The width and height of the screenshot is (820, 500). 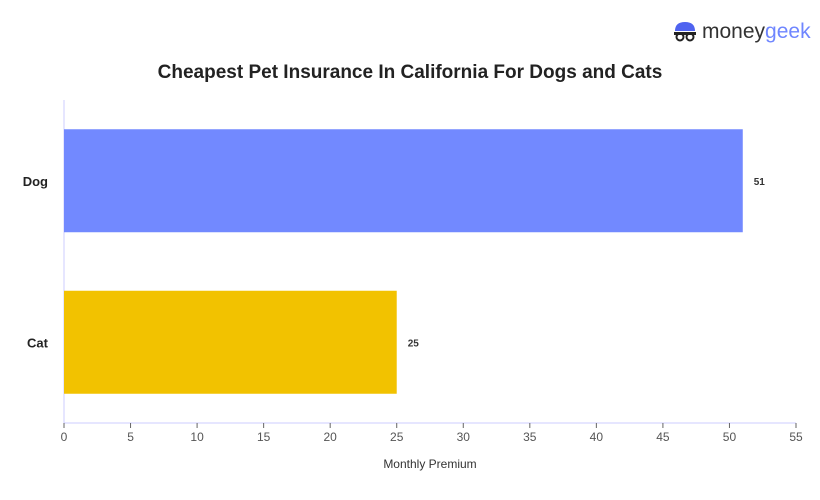 What do you see at coordinates (197, 437) in the screenshot?
I see `x-tick-label: 10` at bounding box center [197, 437].